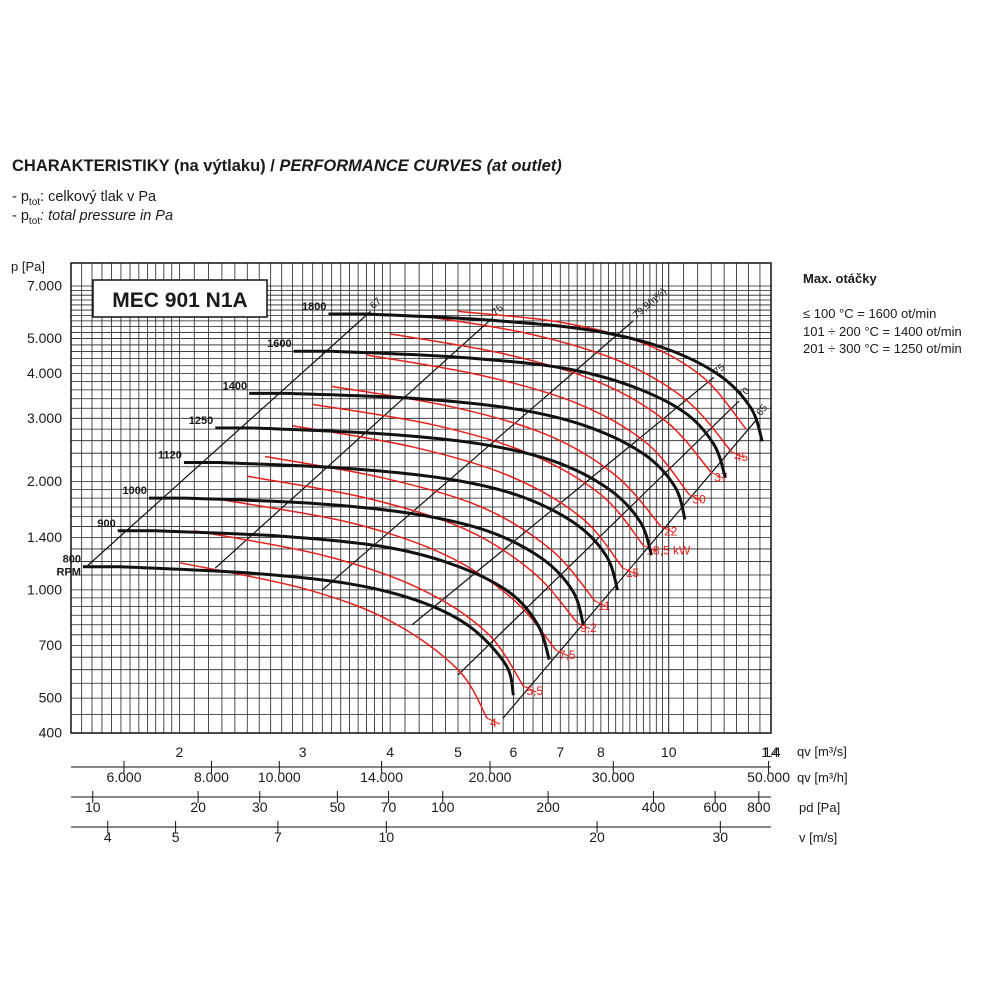  I want to click on power-label: 22, so click(671, 532).